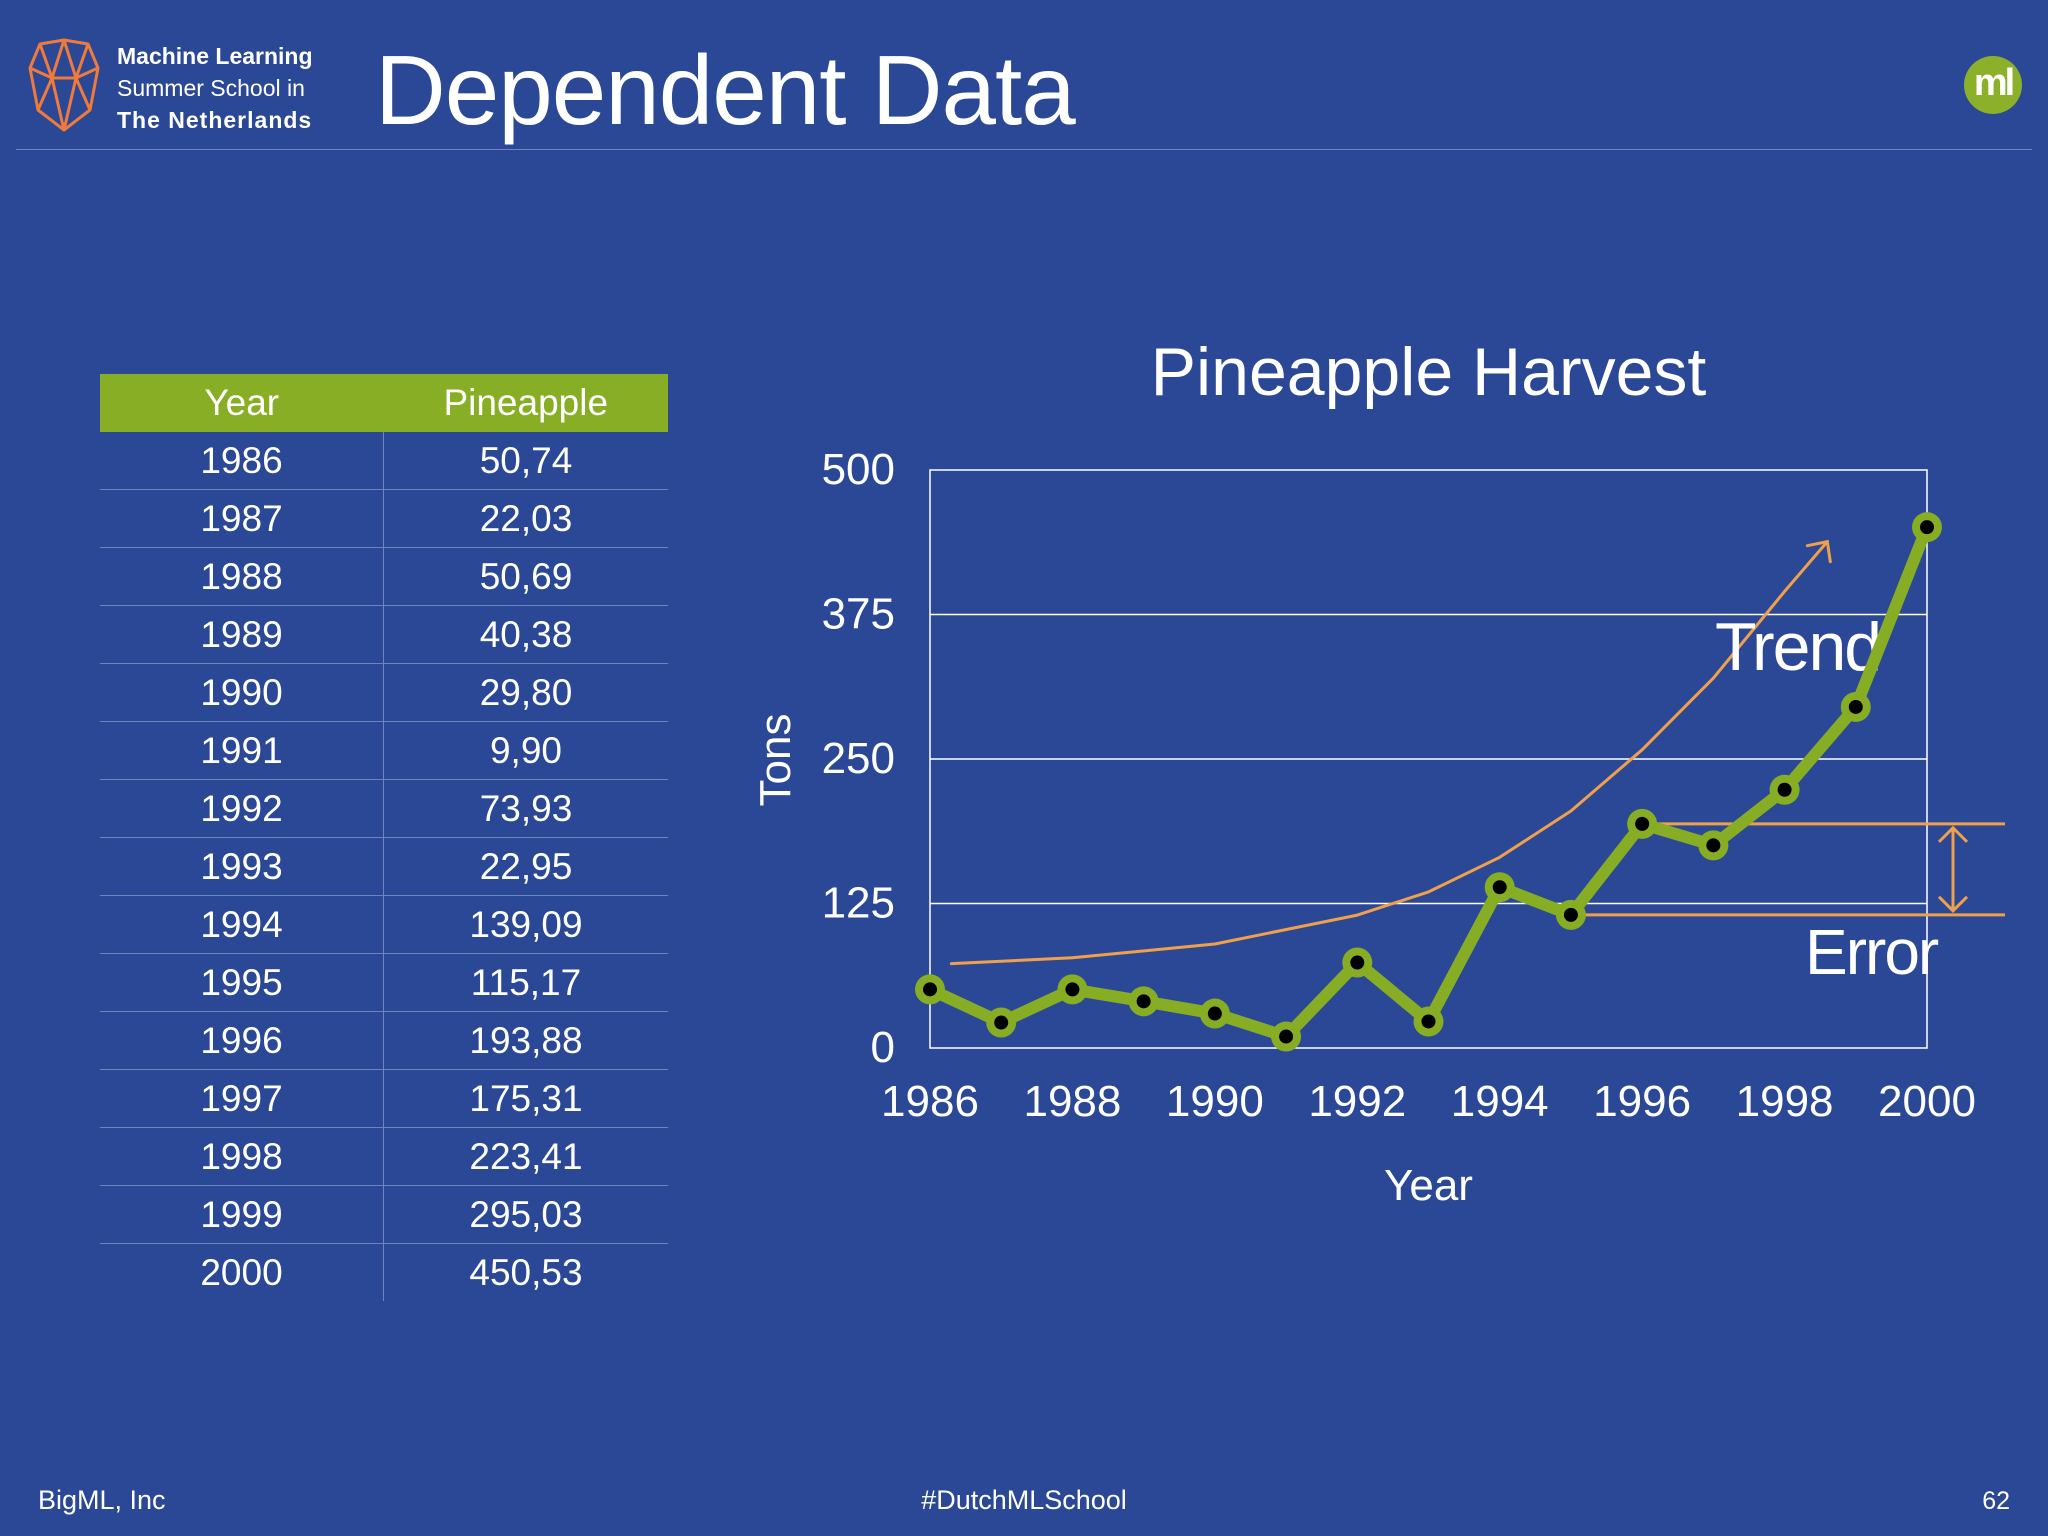 This screenshot has width=2048, height=1536. I want to click on trend-curve, so click(1389, 753).